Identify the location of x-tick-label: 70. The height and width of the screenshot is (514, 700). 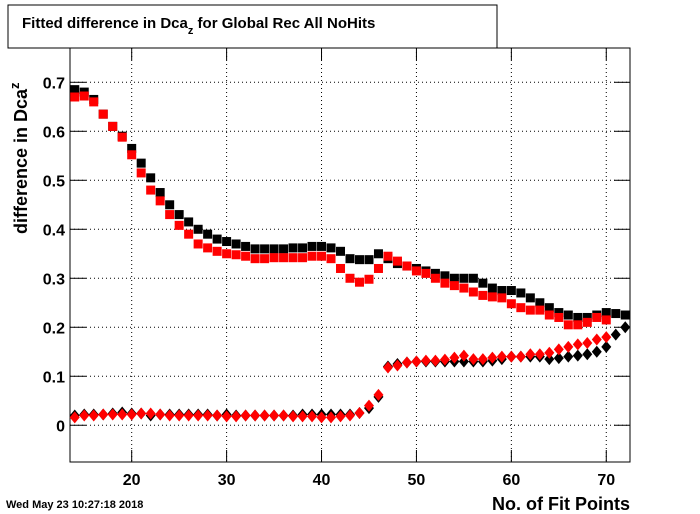
(606, 480).